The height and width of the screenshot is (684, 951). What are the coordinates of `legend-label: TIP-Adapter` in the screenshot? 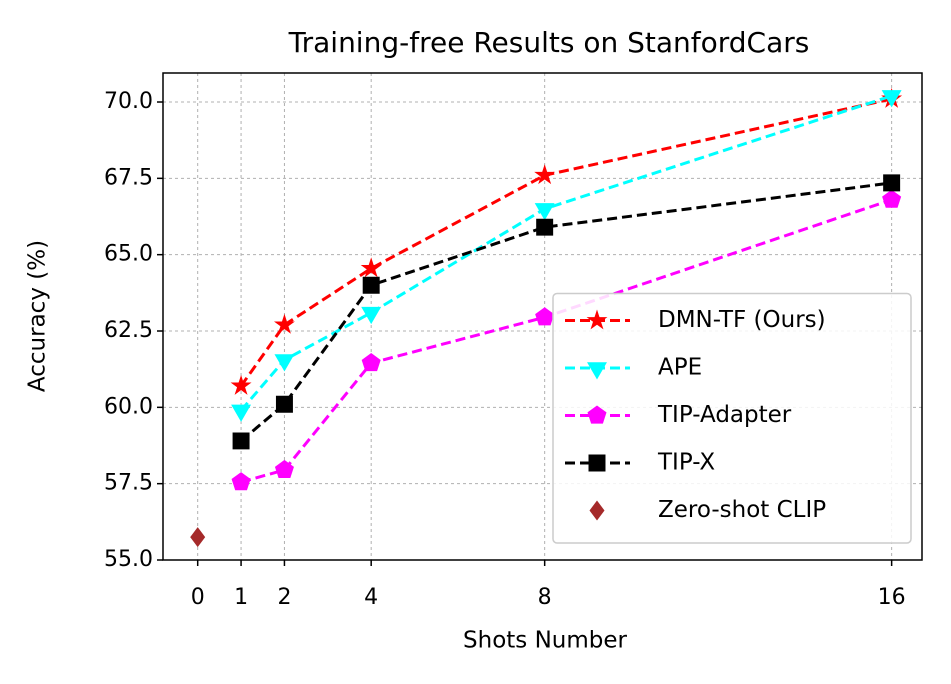 It's located at (724, 415).